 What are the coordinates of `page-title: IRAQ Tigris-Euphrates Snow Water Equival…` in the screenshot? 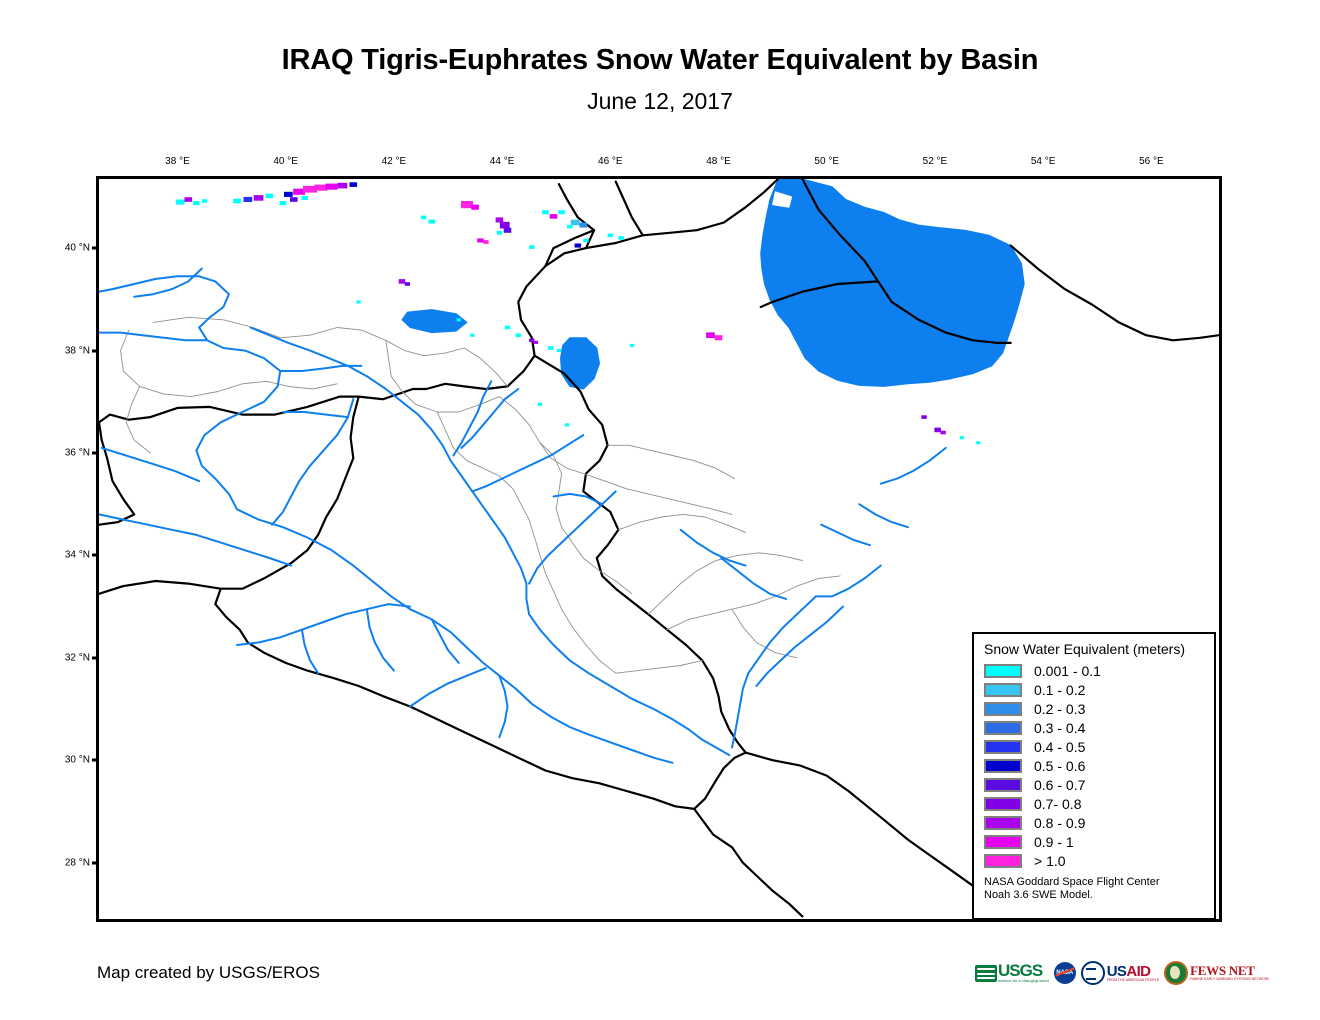 It's located at (660, 60).